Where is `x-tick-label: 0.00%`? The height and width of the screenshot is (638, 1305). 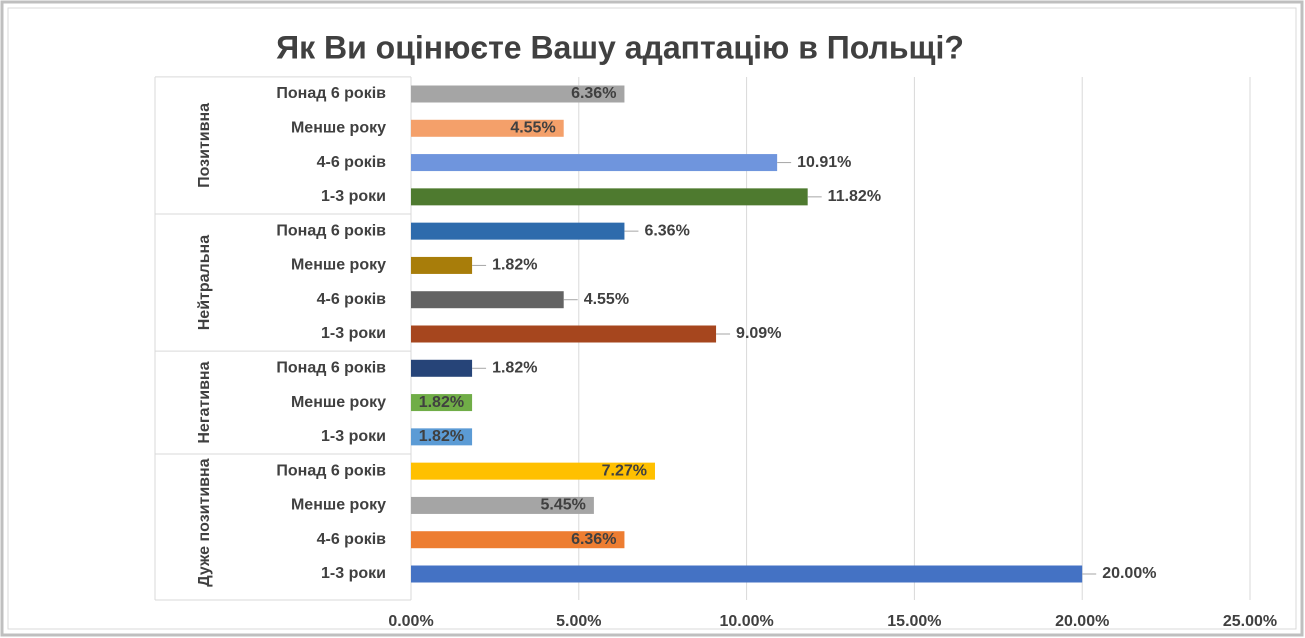 x-tick-label: 0.00% is located at coordinates (410, 621).